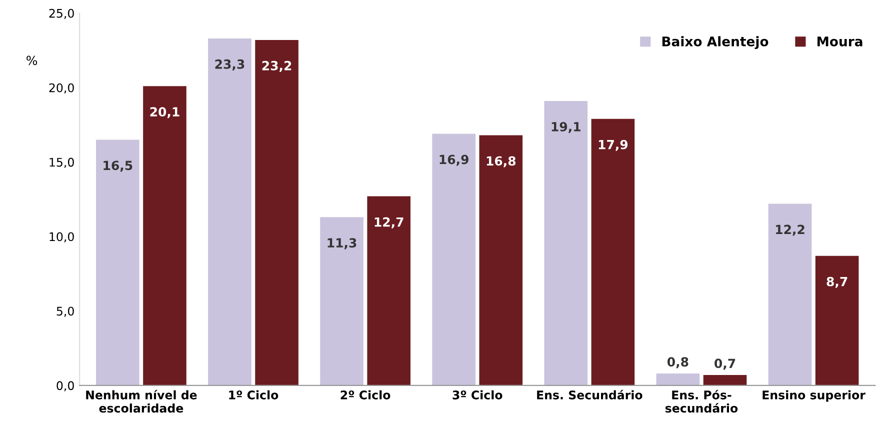 The image size is (884, 438). I want to click on data-label: 23,3, so click(229, 64).